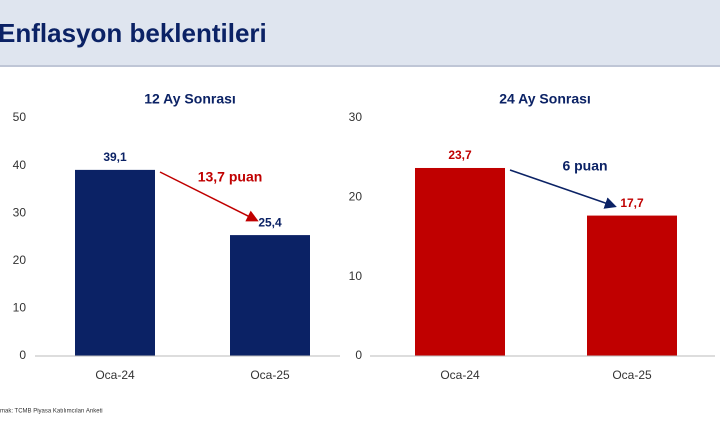  Describe the element at coordinates (133, 33) in the screenshot. I see `page-title: Enflasyon beklentileri` at that location.